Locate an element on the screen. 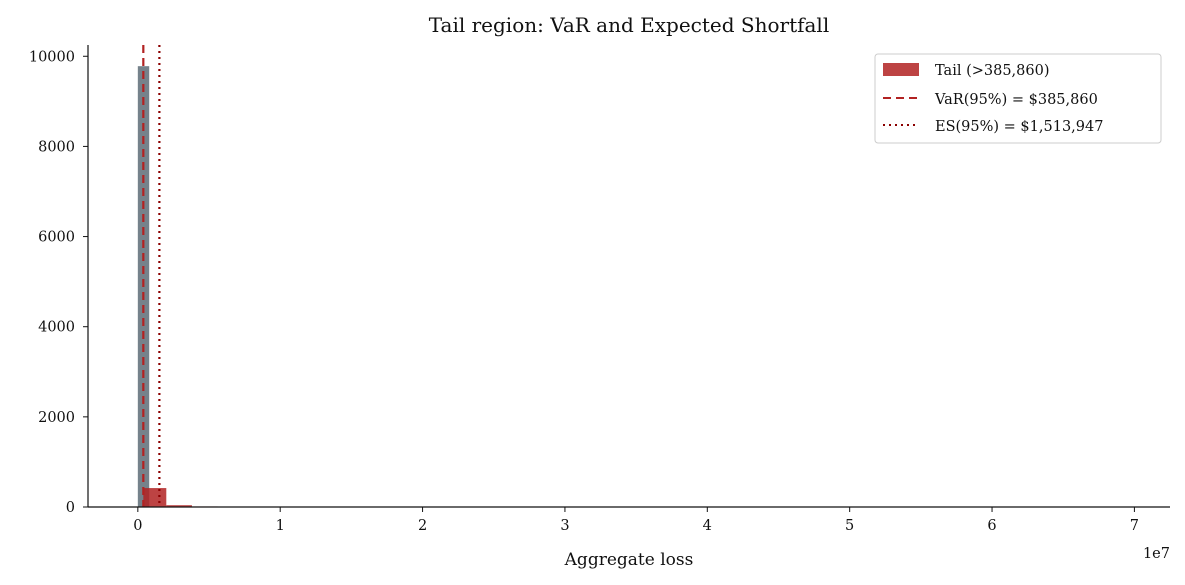 The image size is (1185, 585). x-tick-label: 7 is located at coordinates (1134, 526).